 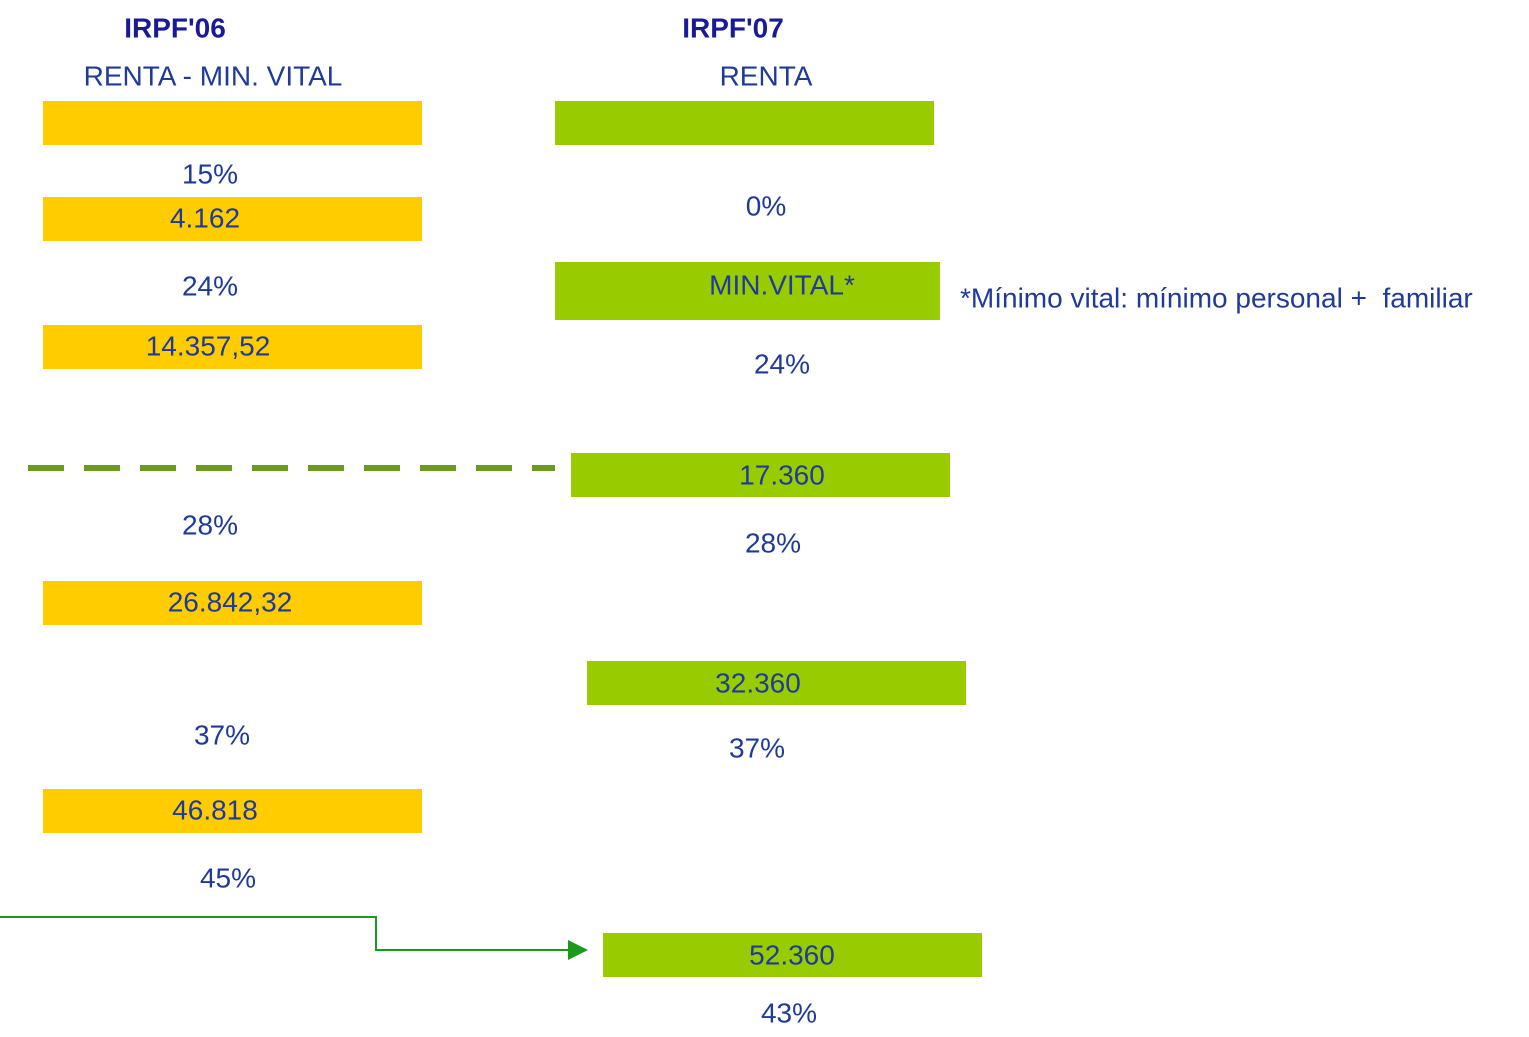 What do you see at coordinates (208, 345) in the screenshot?
I see `limit: 14.357,52` at bounding box center [208, 345].